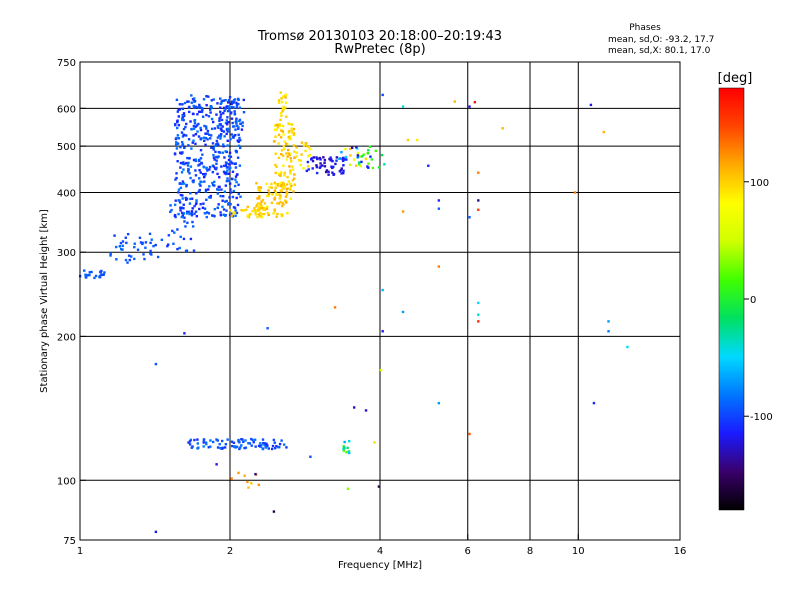 The image size is (800, 600). Describe the element at coordinates (659, 51) in the screenshot. I see `stats-line-x: mean, sd,X: 80.1, 17.0` at that location.